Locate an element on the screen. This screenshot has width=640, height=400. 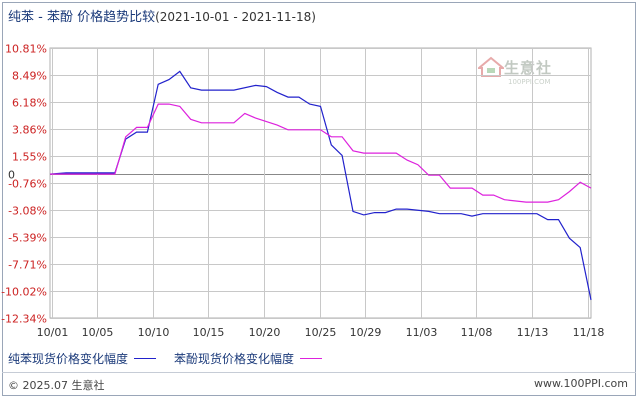
x-tick-label: 10/29 is located at coordinates (366, 332).